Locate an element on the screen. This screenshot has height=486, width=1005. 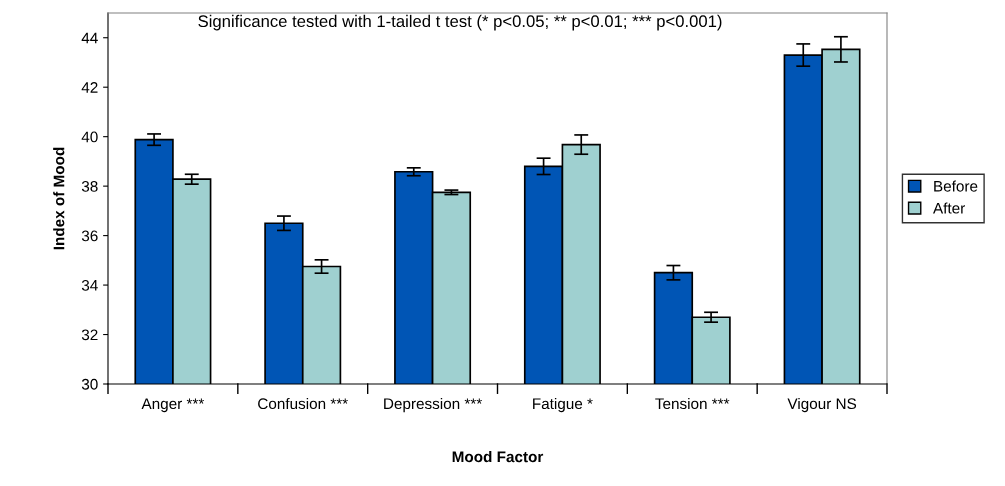
y-tick-label: 36 is located at coordinates (89, 236).